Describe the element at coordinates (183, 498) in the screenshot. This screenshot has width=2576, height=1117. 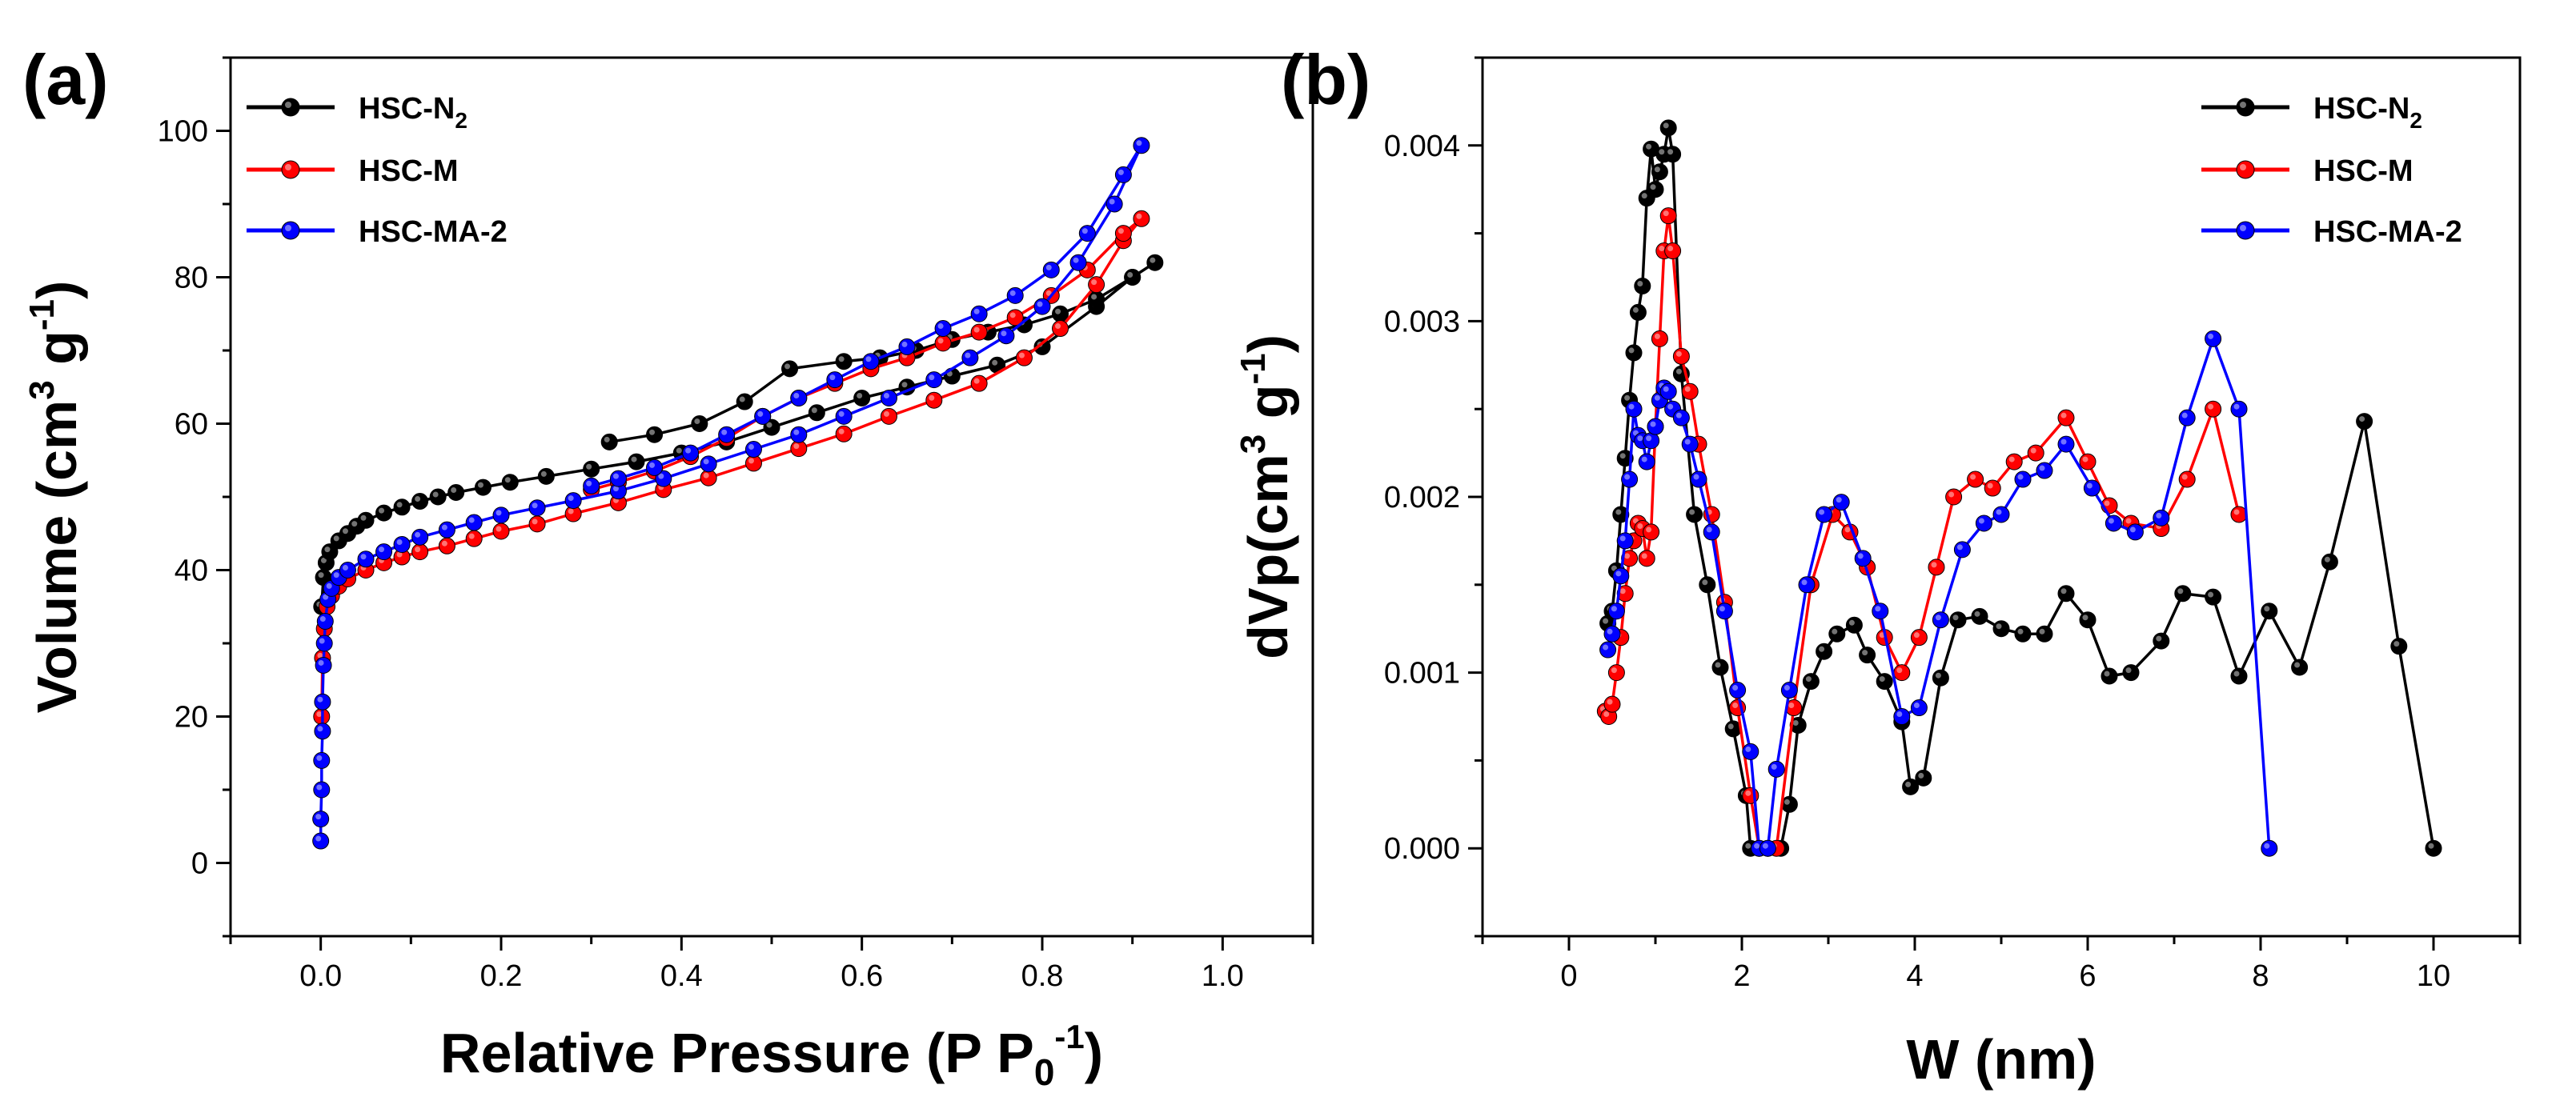
I see `y-tick-labels-a: 0 20 40 60 80 100` at that location.